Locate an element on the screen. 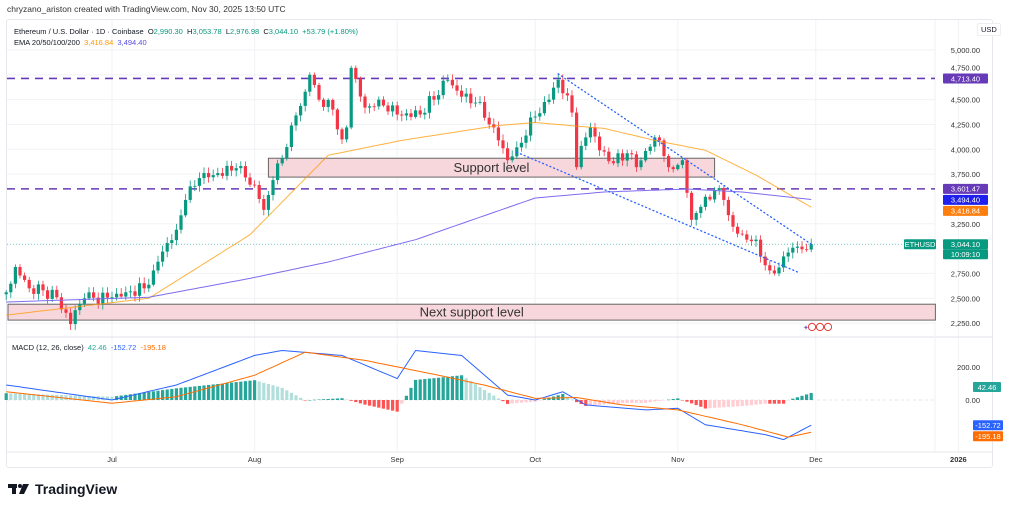 This screenshot has height=510, width=1024. ema-purple-price-tag-text: 3,494.40 is located at coordinates (965, 200).